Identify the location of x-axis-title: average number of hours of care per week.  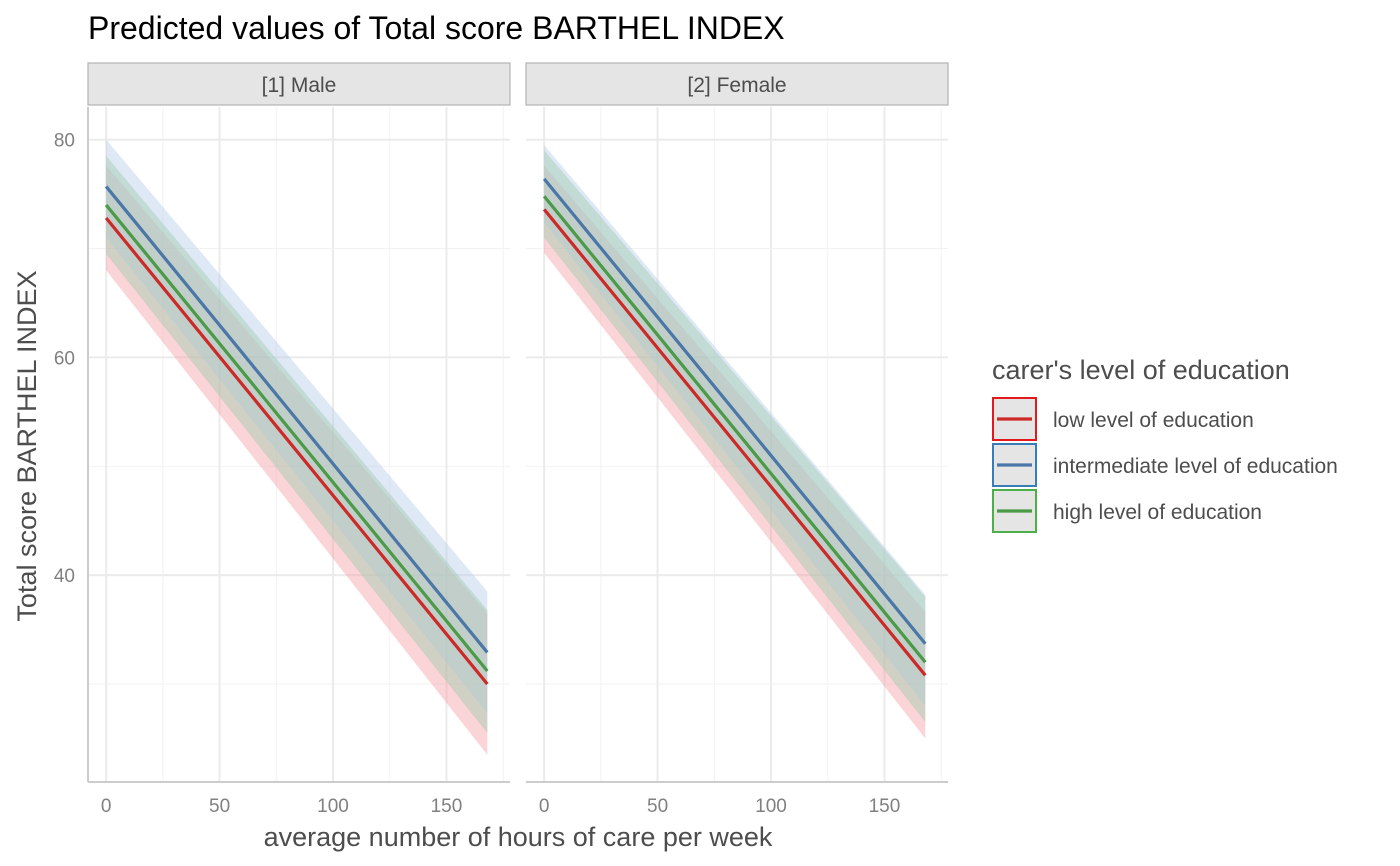
(518, 837).